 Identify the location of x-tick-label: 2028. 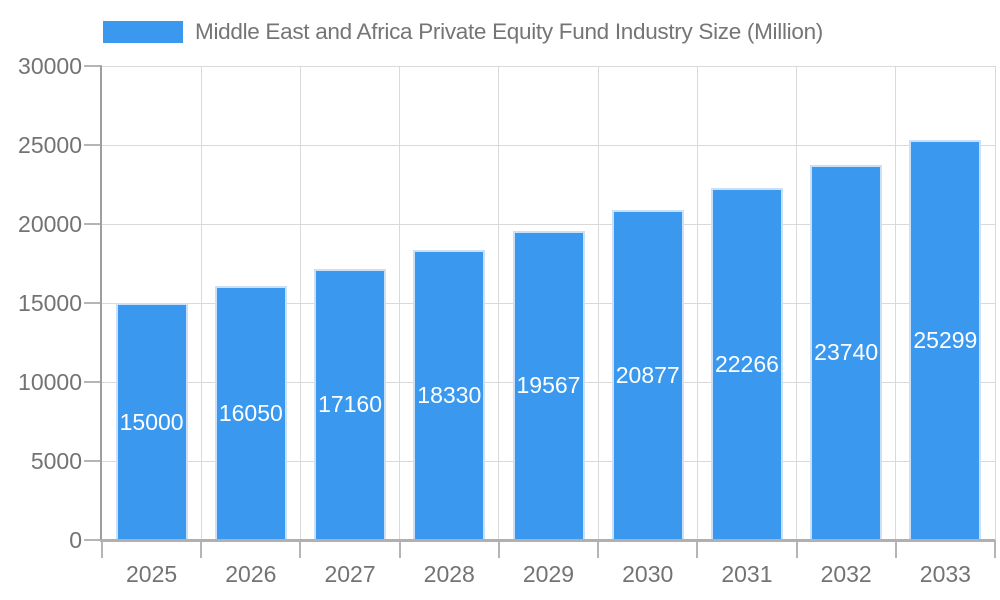
(449, 574).